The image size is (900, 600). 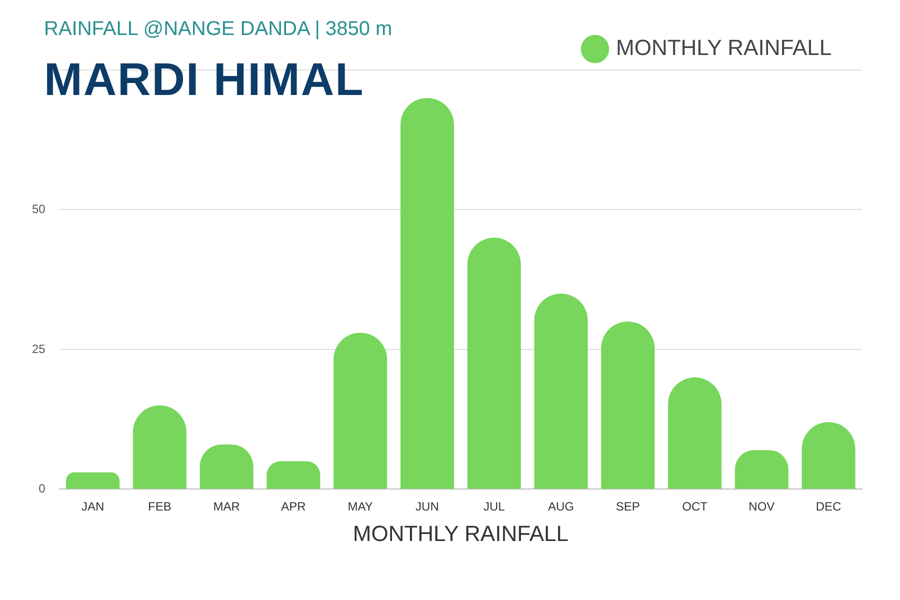 What do you see at coordinates (695, 507) in the screenshot?
I see `x-tick-label: OCT` at bounding box center [695, 507].